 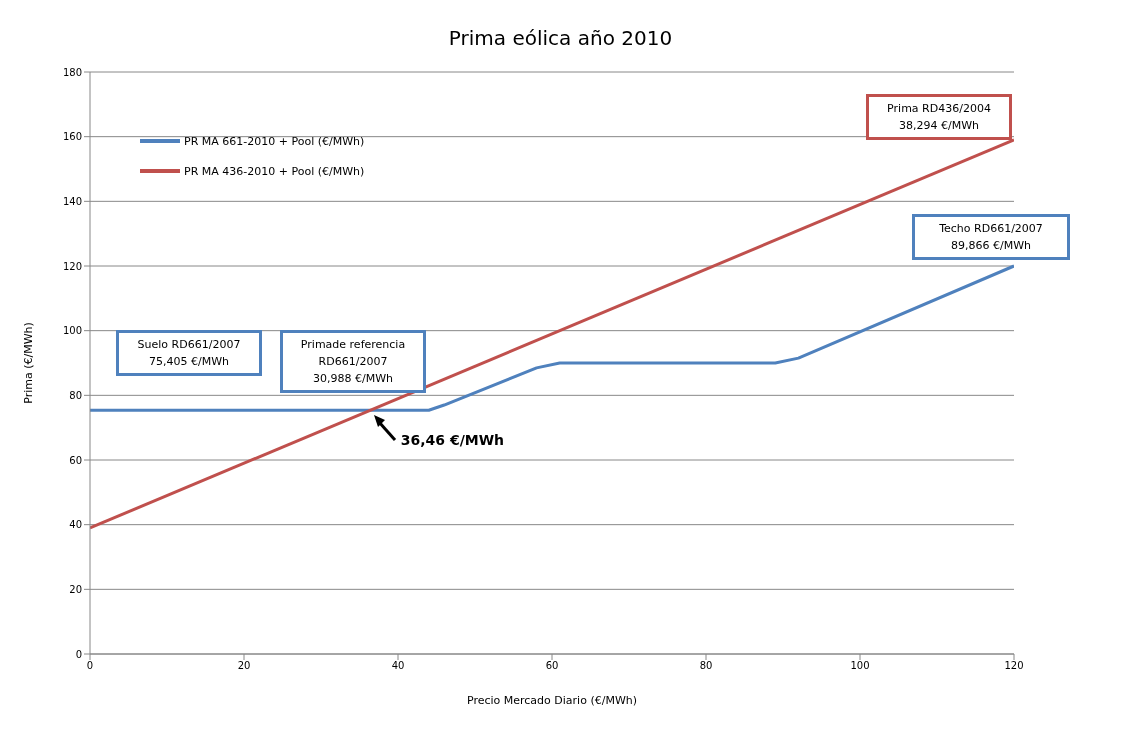 What do you see at coordinates (78, 654) in the screenshot?
I see `y-tick-label: 0` at bounding box center [78, 654].